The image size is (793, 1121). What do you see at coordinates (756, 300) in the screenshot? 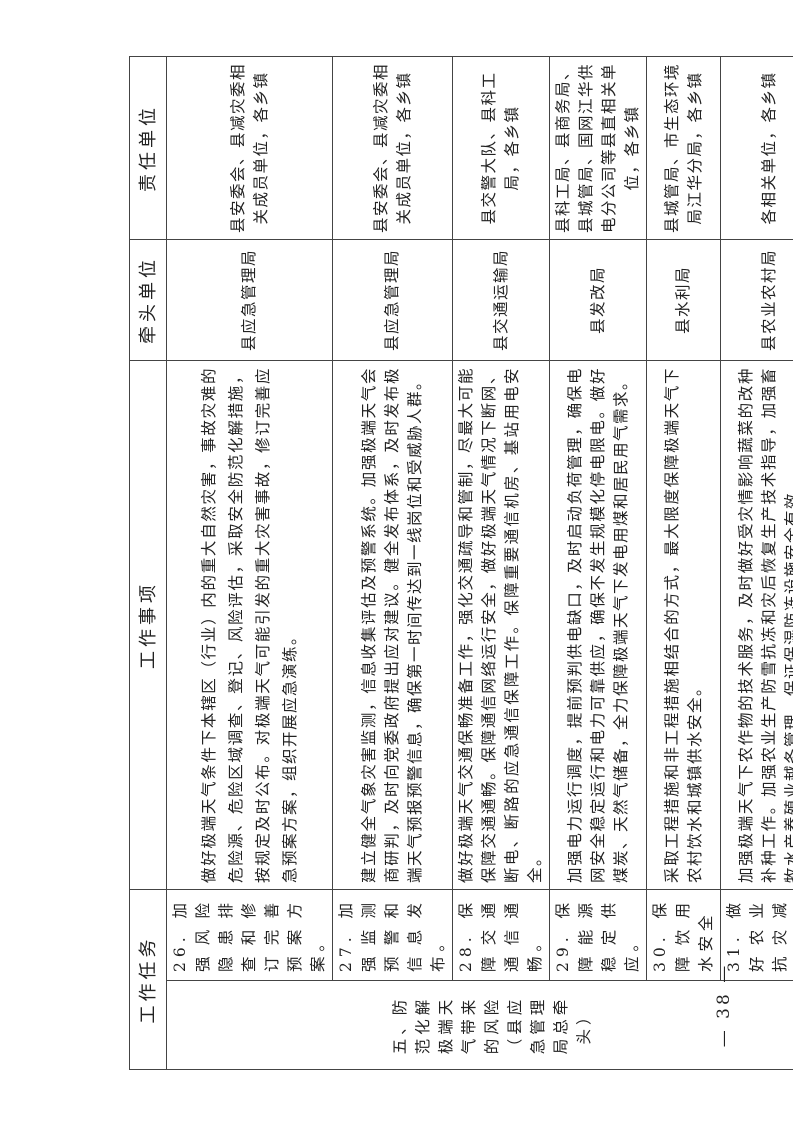
I see `lead-cell: 县农业农村局` at bounding box center [756, 300].